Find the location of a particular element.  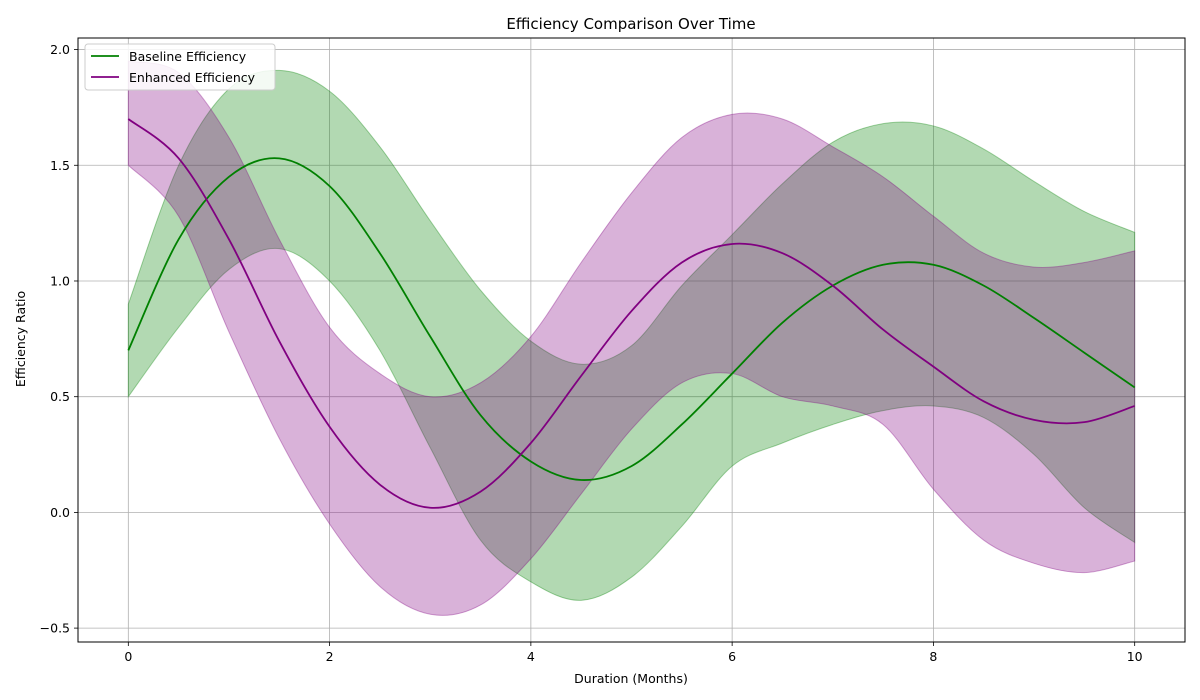

legend-box is located at coordinates (180, 67).